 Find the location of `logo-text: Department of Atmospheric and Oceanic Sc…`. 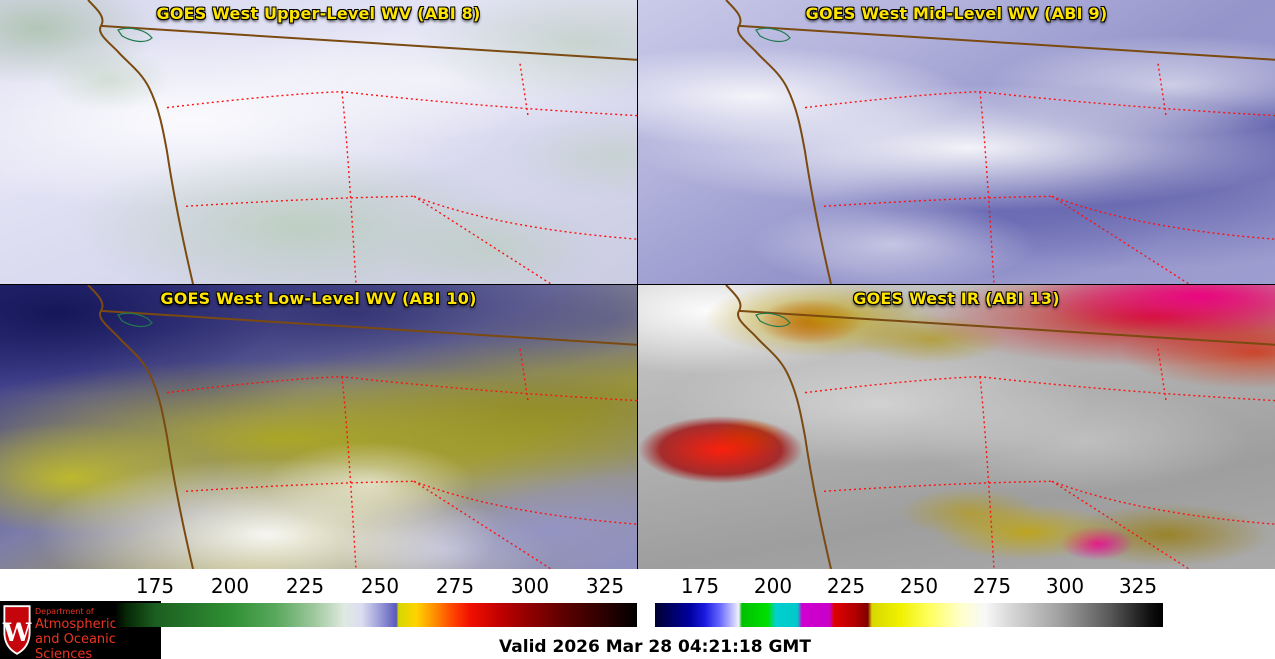

logo-text: Department of Atmospheric and Oceanic Sc… is located at coordinates (98, 633).